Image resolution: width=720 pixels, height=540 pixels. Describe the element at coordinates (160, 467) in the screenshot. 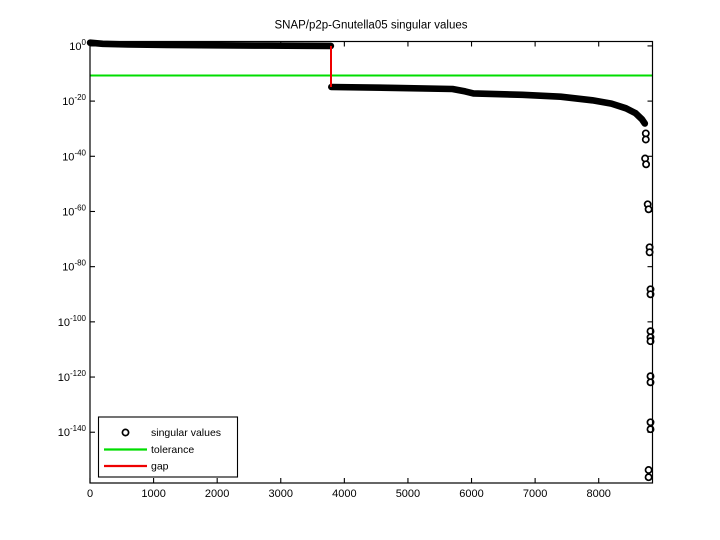

I see `legend-label-gap: gap` at that location.